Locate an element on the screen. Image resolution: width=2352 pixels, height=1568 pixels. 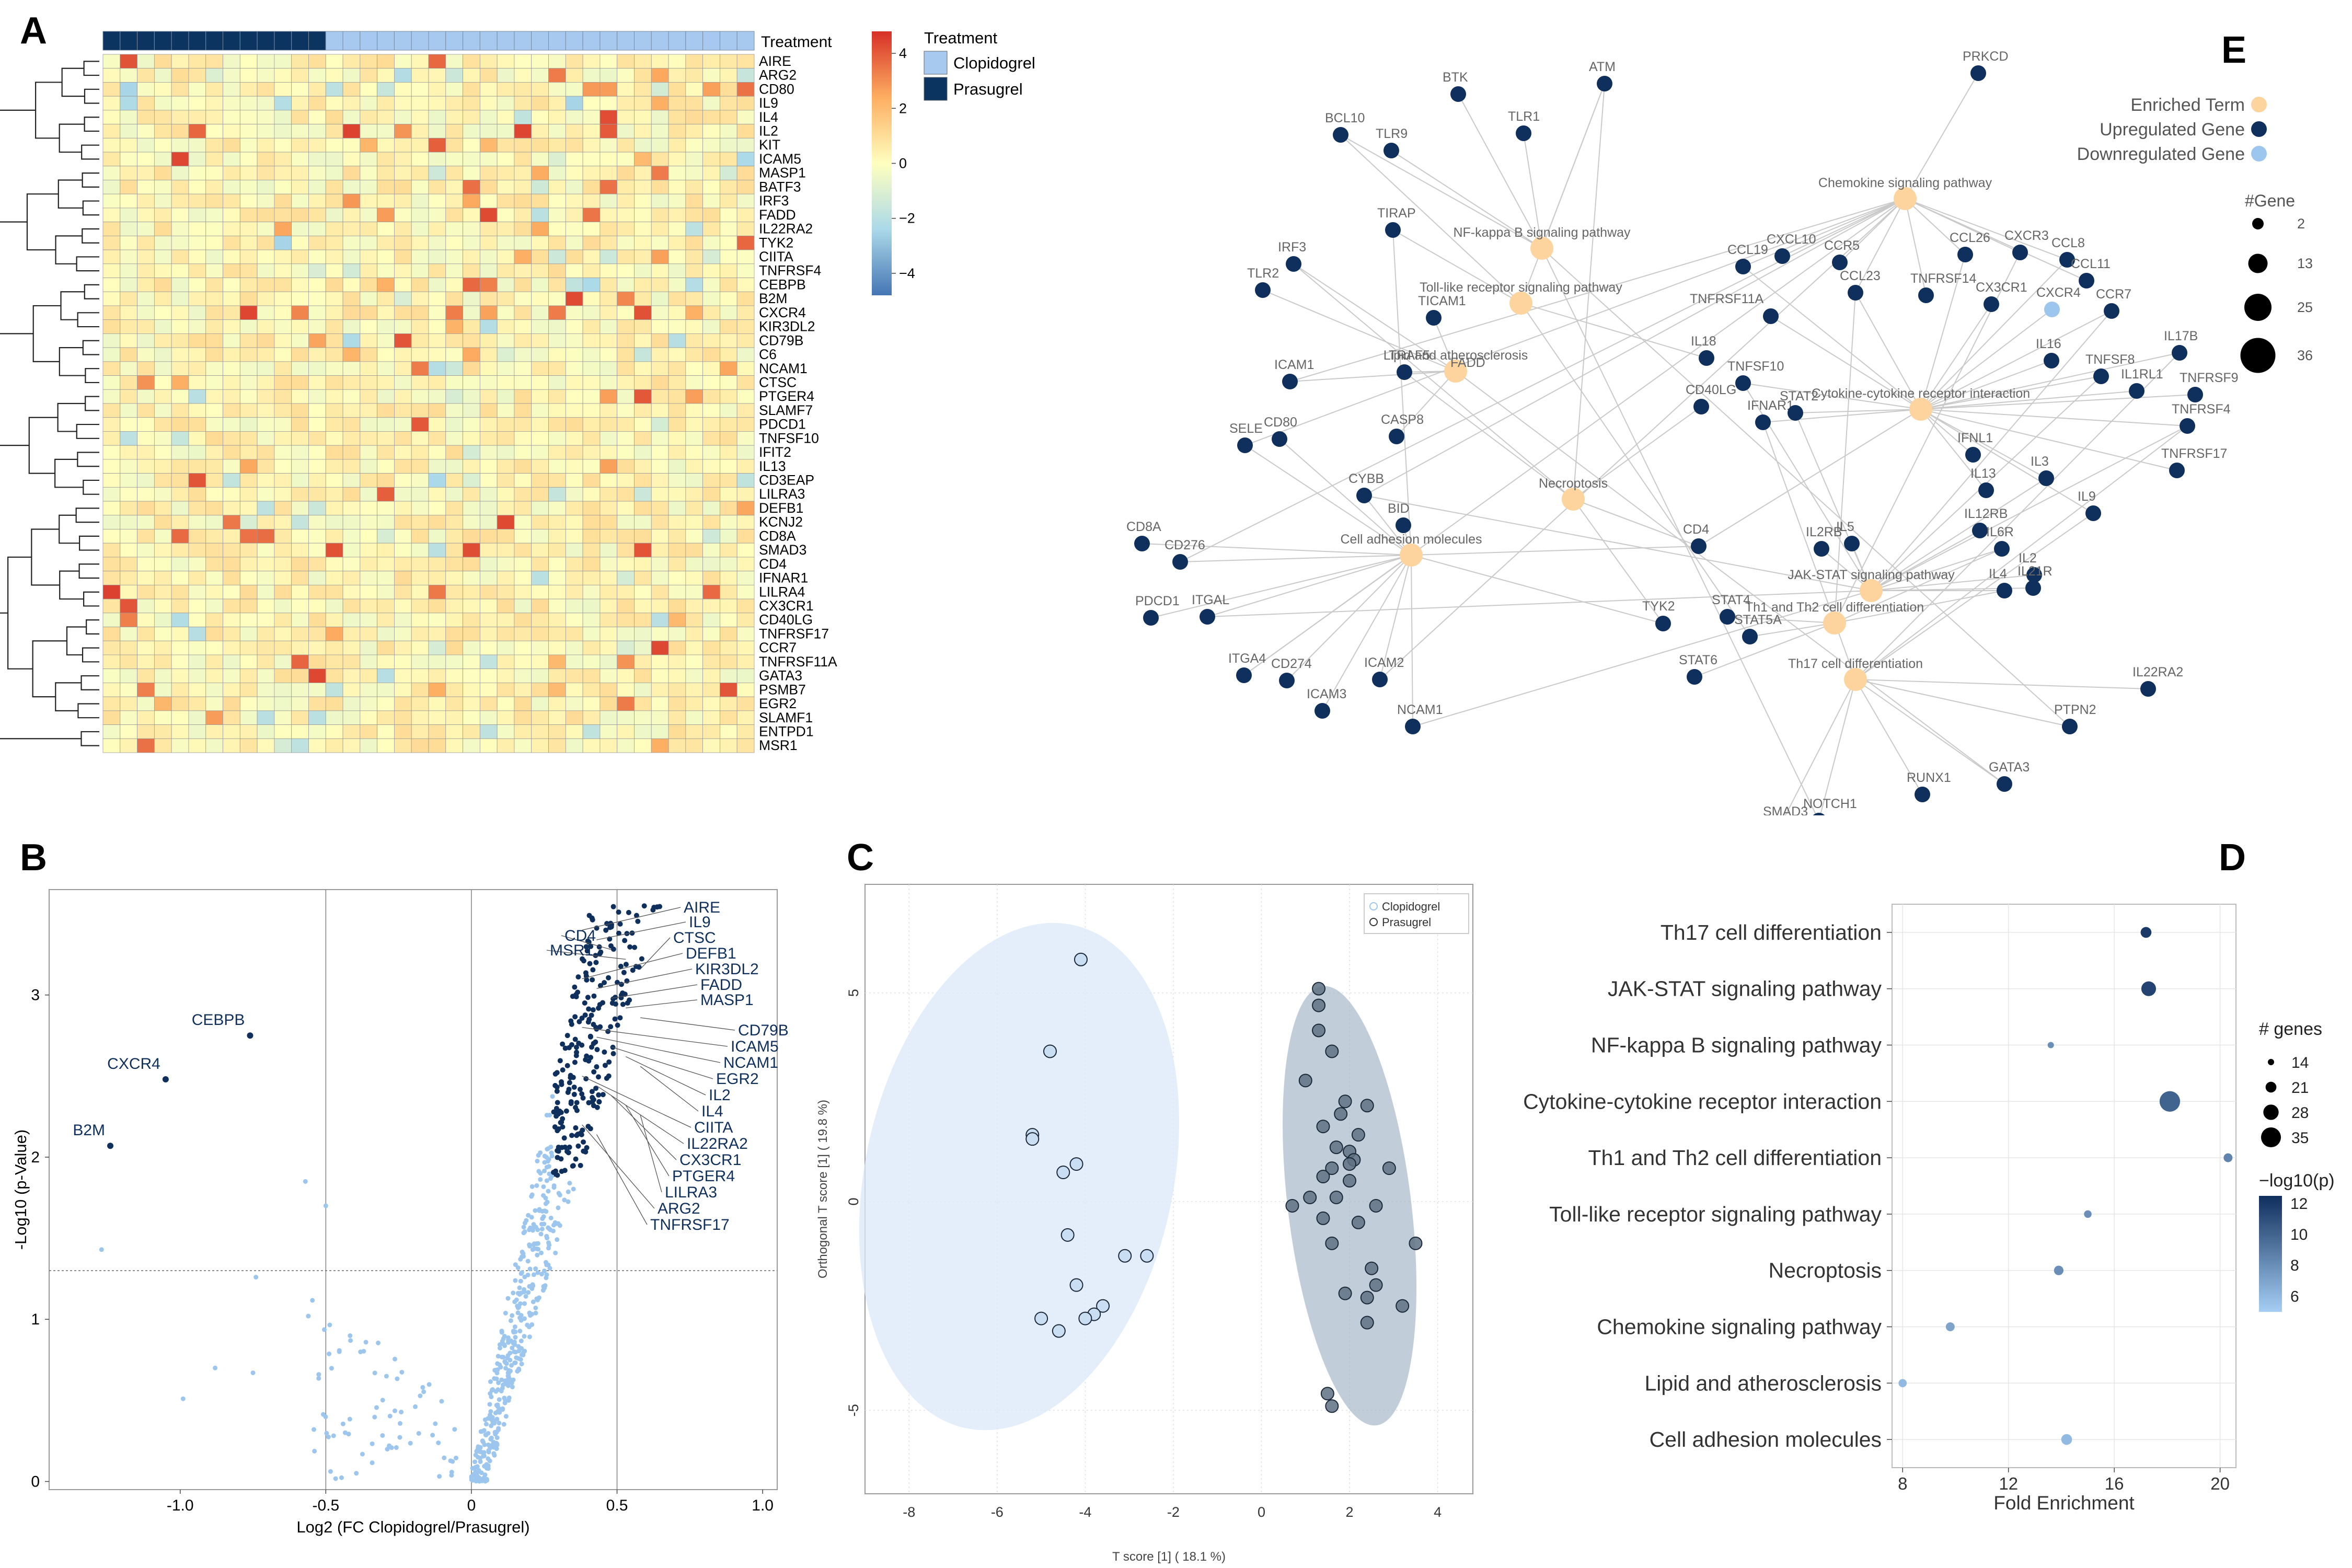
row-label: ICAM5 is located at coordinates (780, 159).